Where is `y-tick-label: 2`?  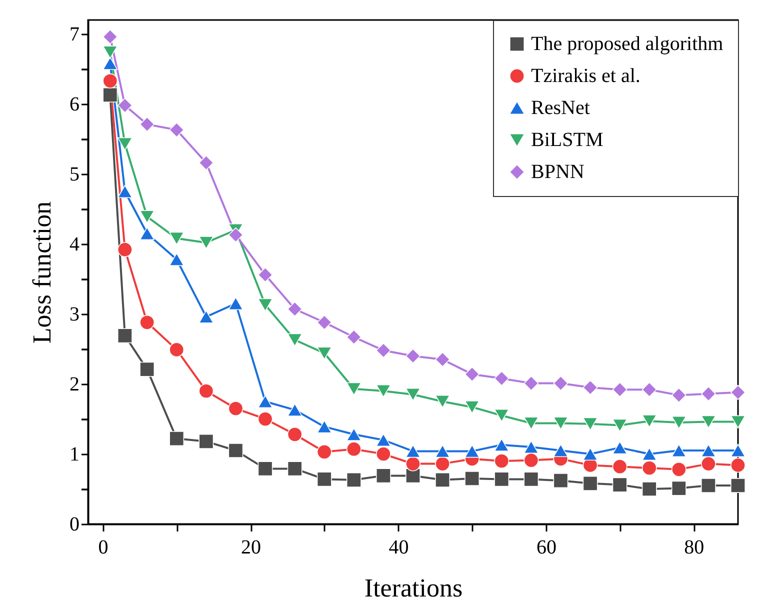
y-tick-label: 2 is located at coordinates (75, 385).